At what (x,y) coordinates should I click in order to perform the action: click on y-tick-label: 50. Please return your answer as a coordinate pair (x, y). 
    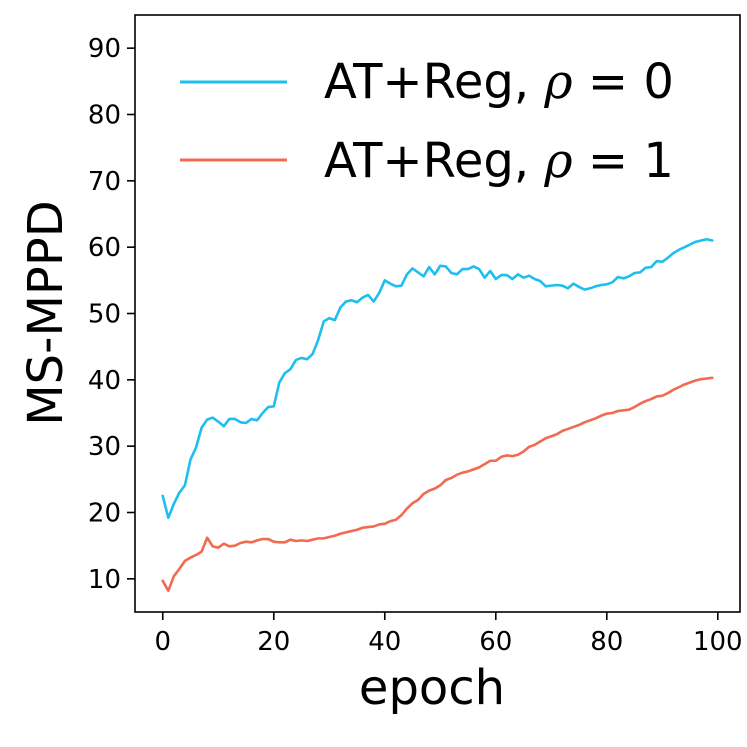
    Looking at the image, I should click on (104, 315).